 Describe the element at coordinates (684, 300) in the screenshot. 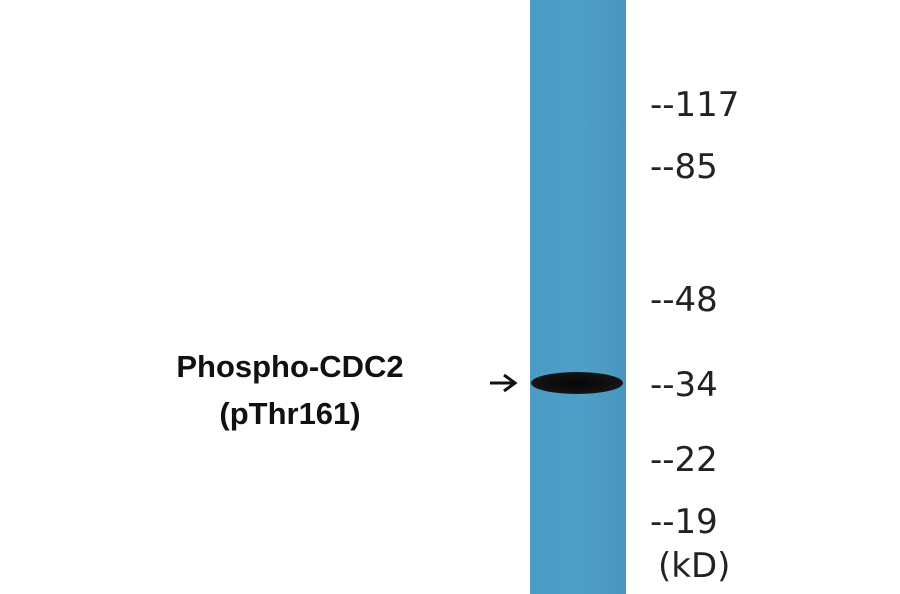

I see `marker-label: --48` at that location.